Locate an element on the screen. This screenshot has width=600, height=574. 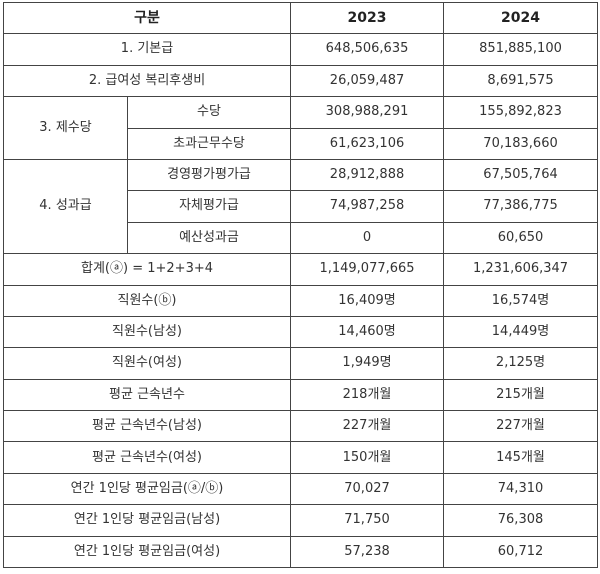
cell-2023: 0 is located at coordinates (367, 238).